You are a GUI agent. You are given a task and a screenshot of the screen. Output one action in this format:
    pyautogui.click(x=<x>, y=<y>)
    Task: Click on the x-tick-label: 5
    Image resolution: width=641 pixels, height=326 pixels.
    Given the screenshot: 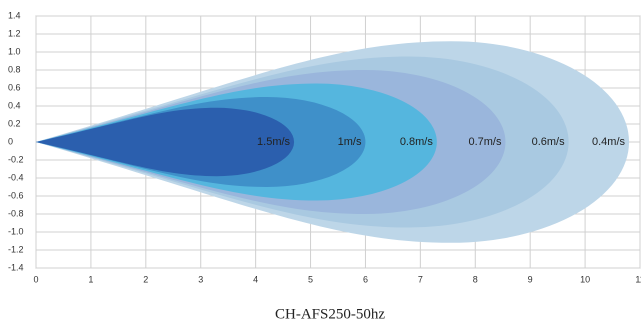 What is the action you would take?
    pyautogui.click(x=310, y=279)
    